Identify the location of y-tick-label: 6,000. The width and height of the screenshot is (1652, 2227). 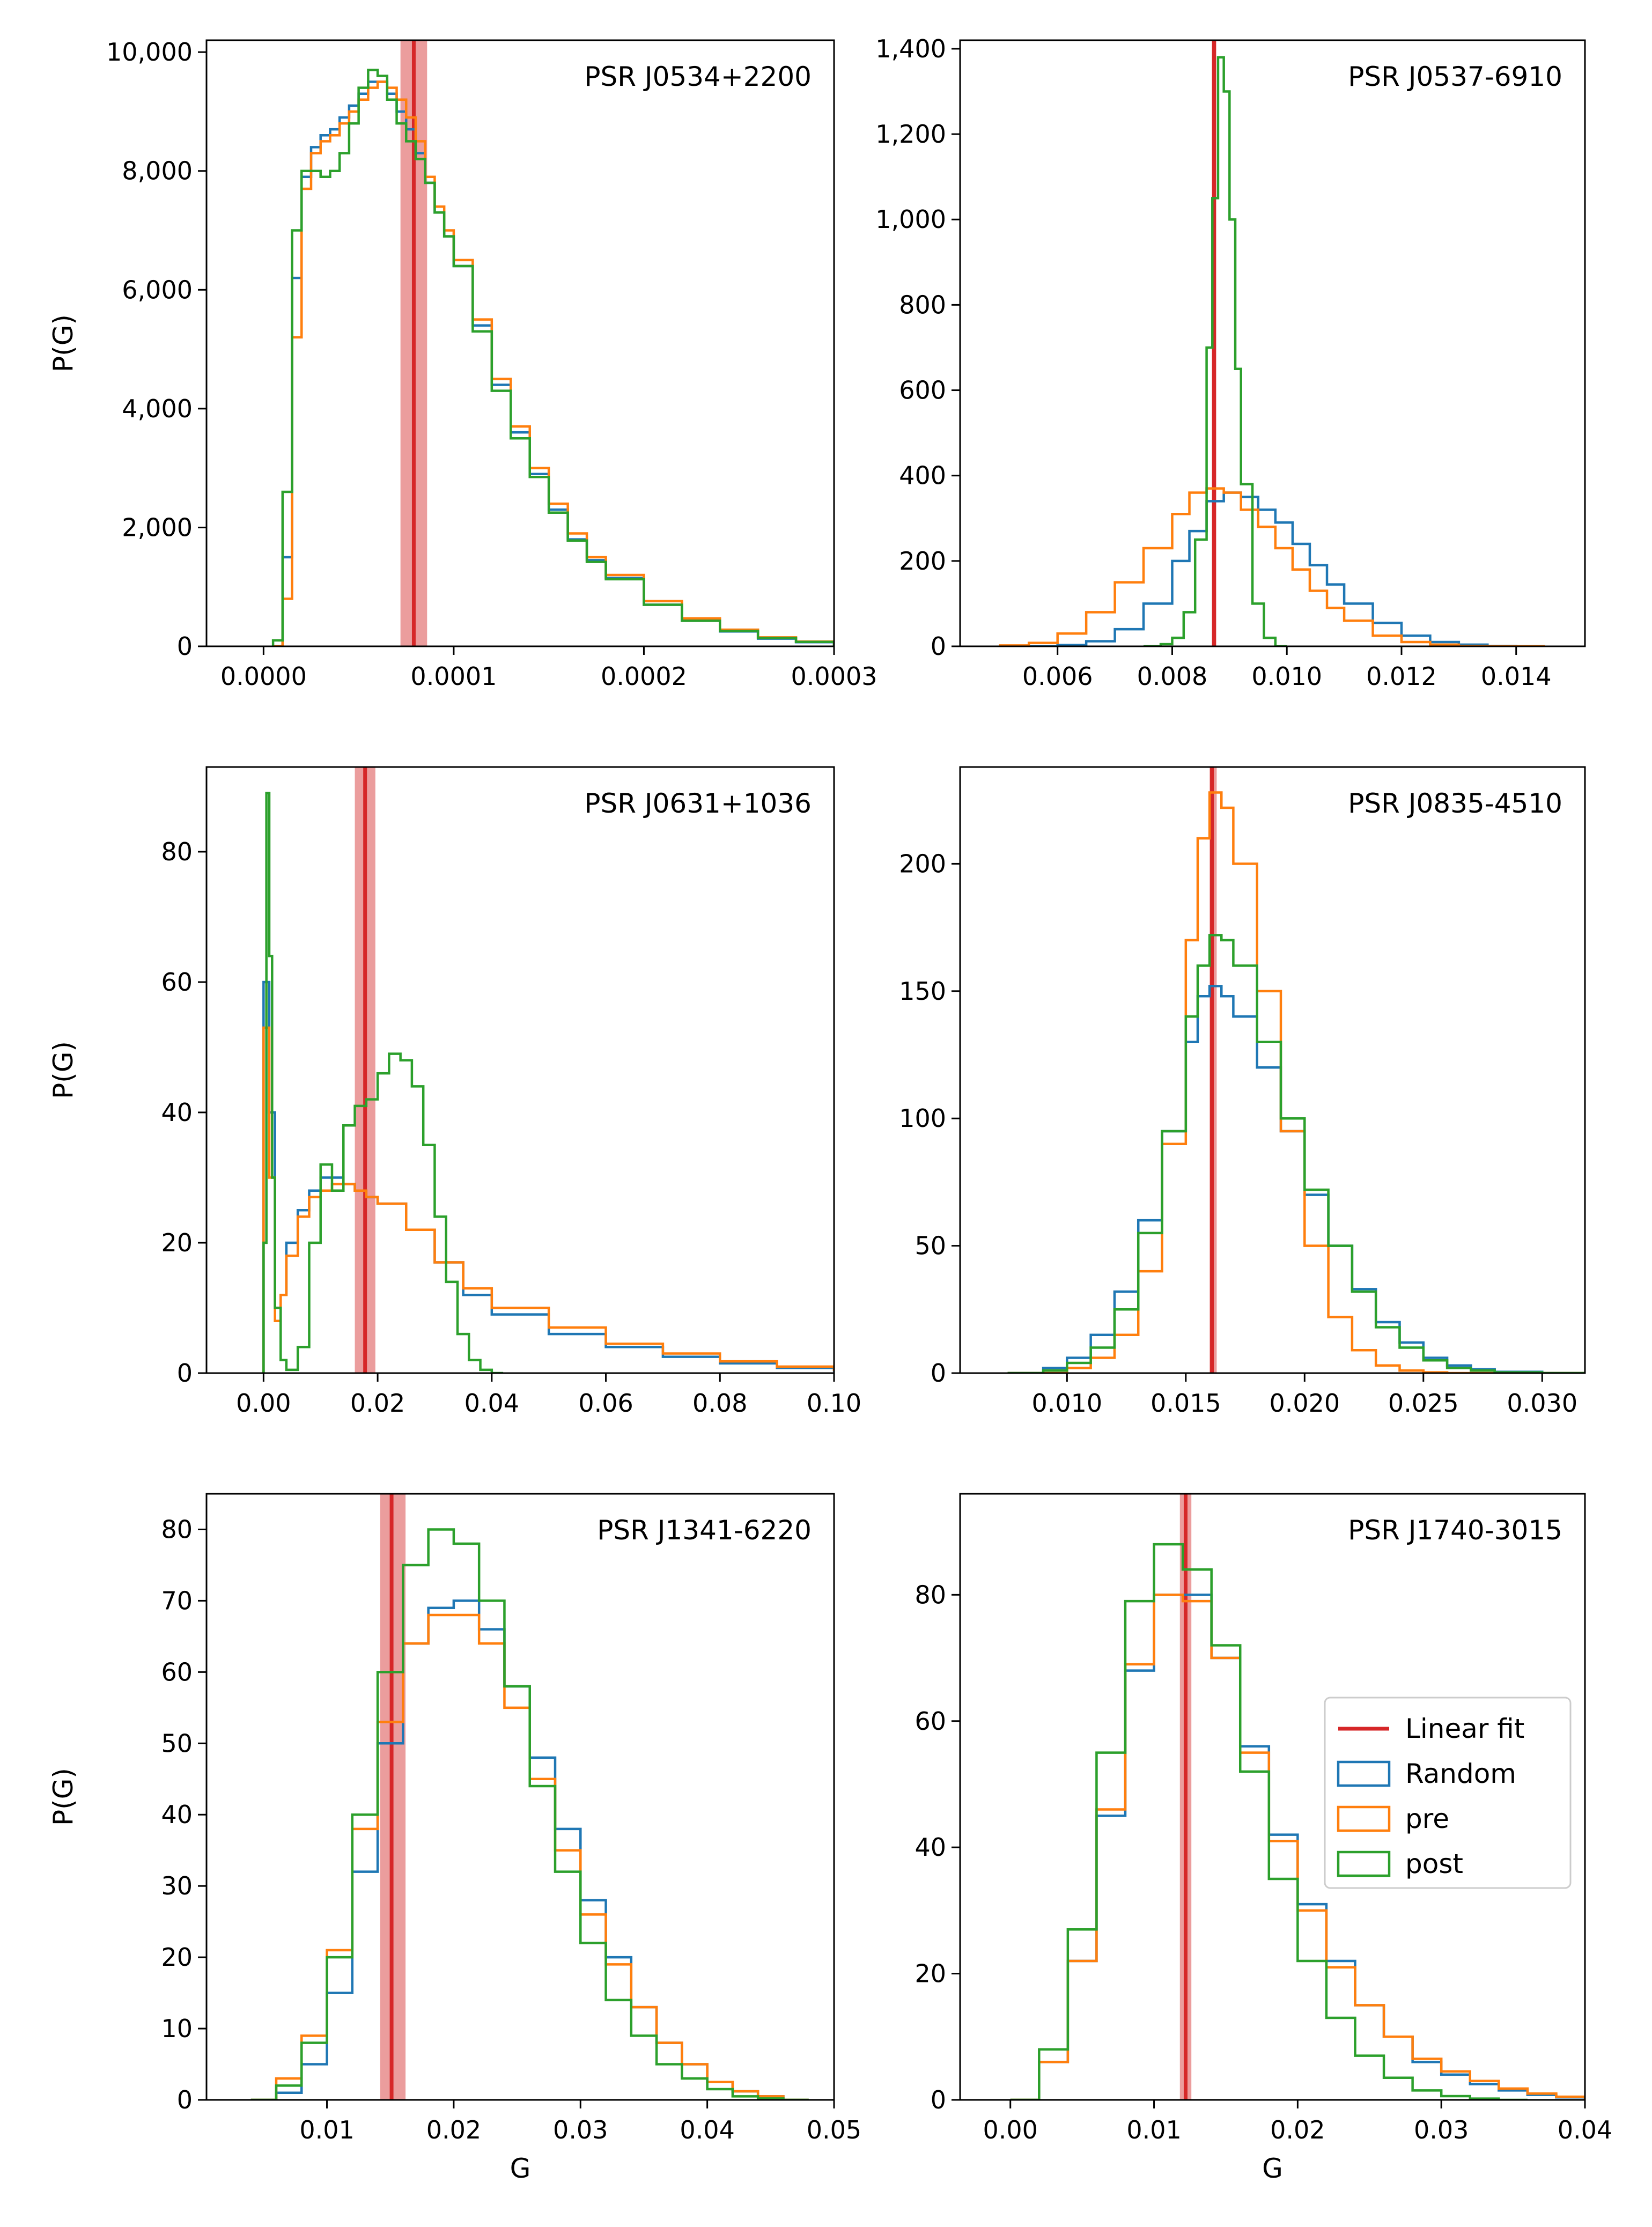
(157, 289).